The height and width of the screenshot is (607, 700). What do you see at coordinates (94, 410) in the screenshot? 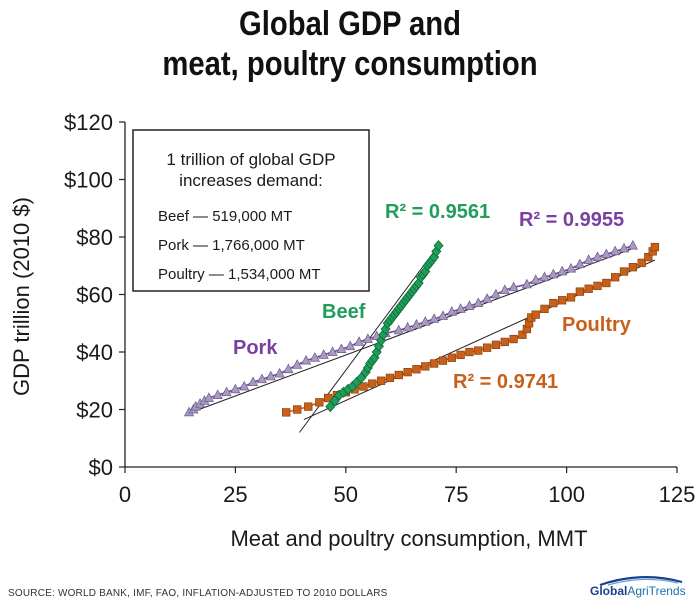
I see `y-tick-label: $20` at bounding box center [94, 410].